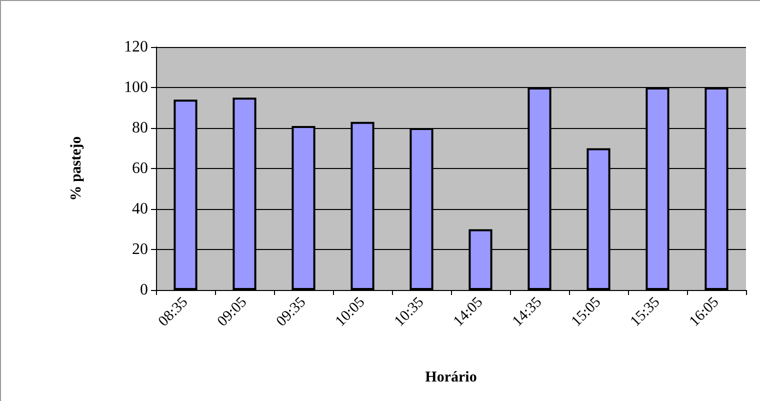 The height and width of the screenshot is (401, 760). Describe the element at coordinates (136, 87) in the screenshot. I see `y-tick-label: 100` at that location.